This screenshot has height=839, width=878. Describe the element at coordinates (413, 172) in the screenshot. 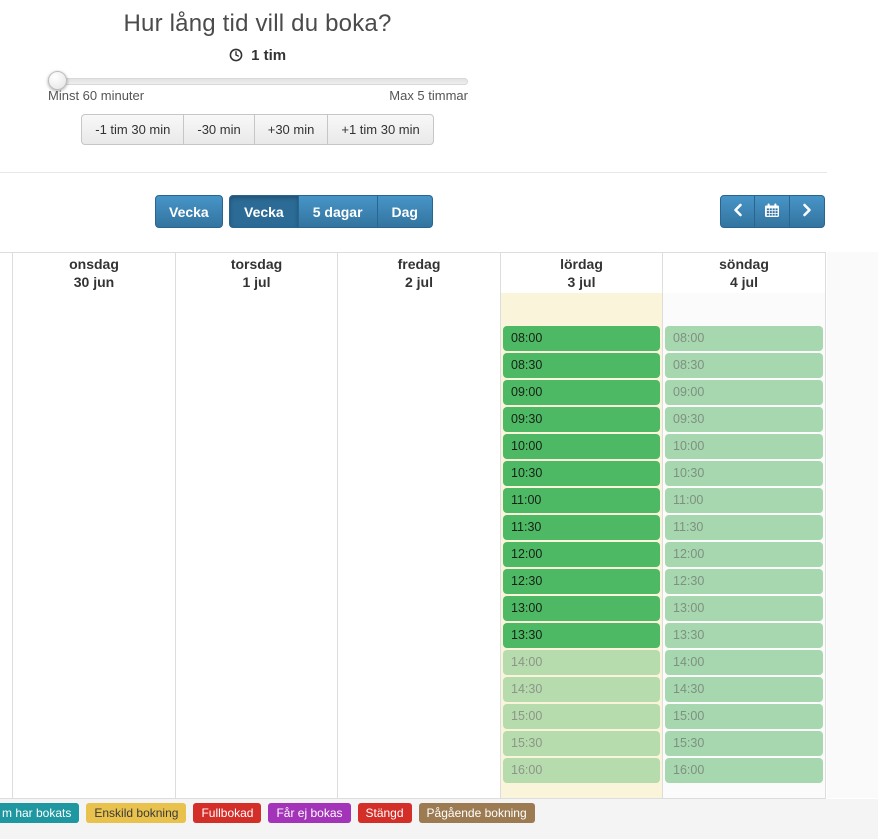

I see `section-divider` at that location.